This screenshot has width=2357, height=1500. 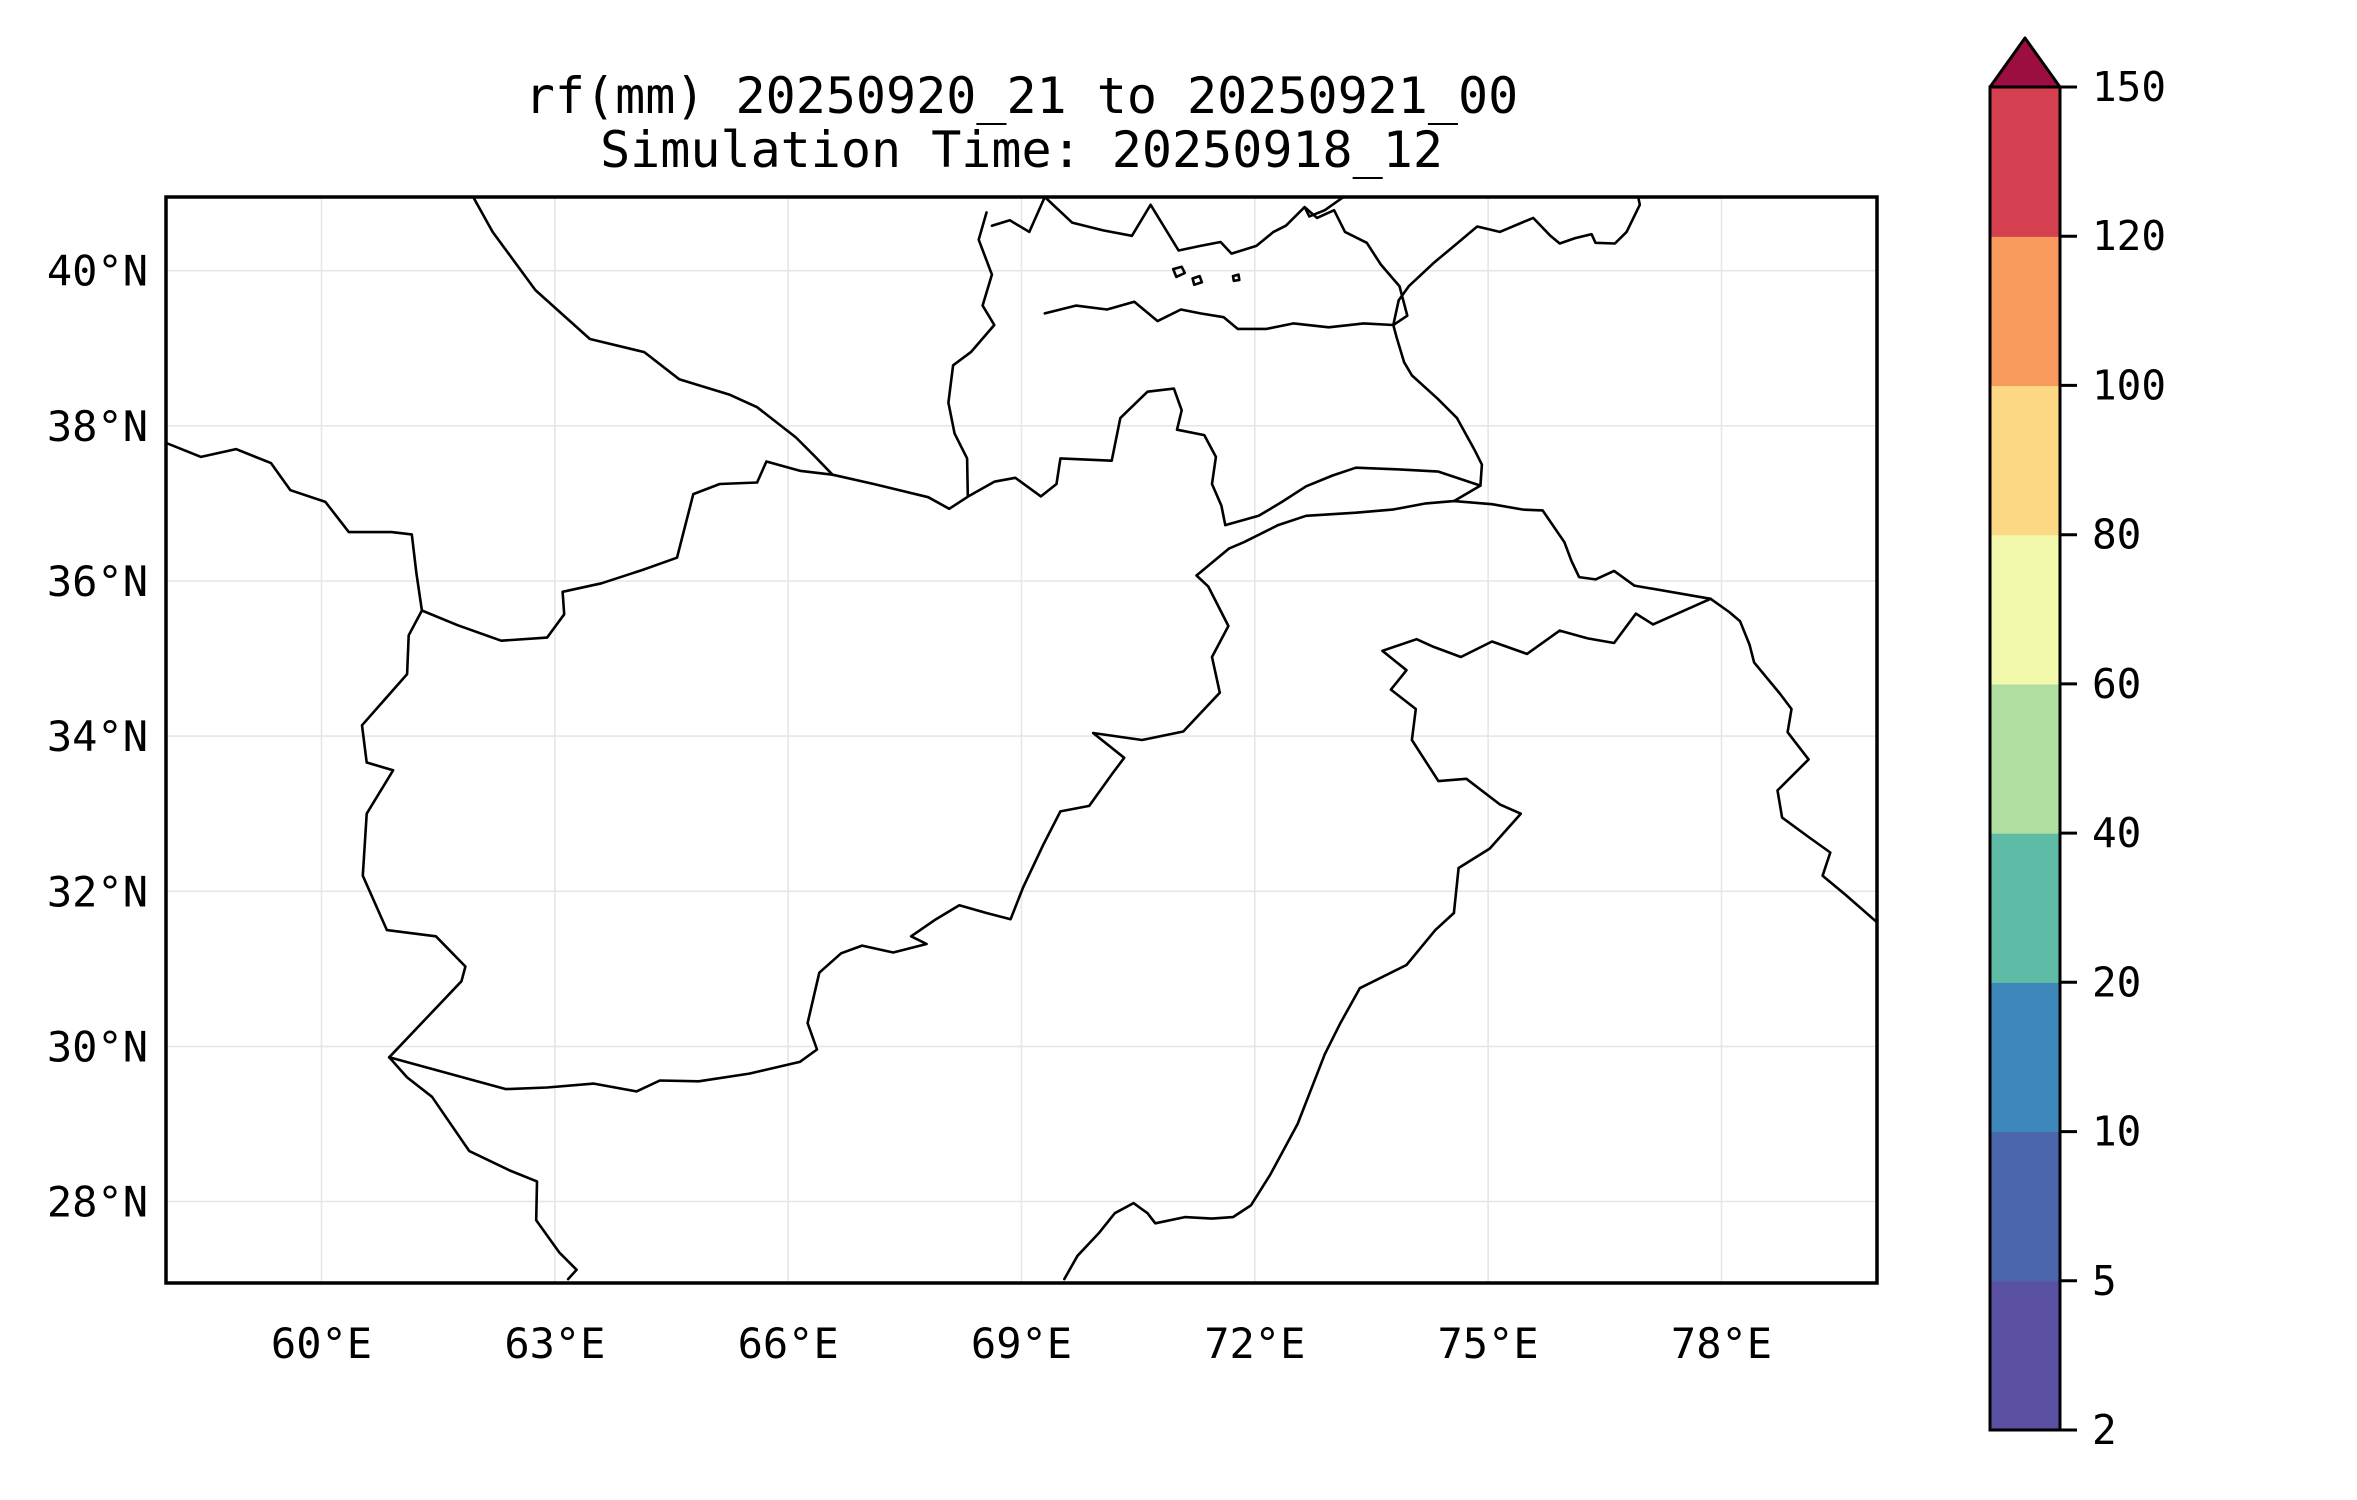 What do you see at coordinates (1029, 457) in the screenshot?
I see `border-afghanistan-tajikistan-amu-pyanj` at bounding box center [1029, 457].